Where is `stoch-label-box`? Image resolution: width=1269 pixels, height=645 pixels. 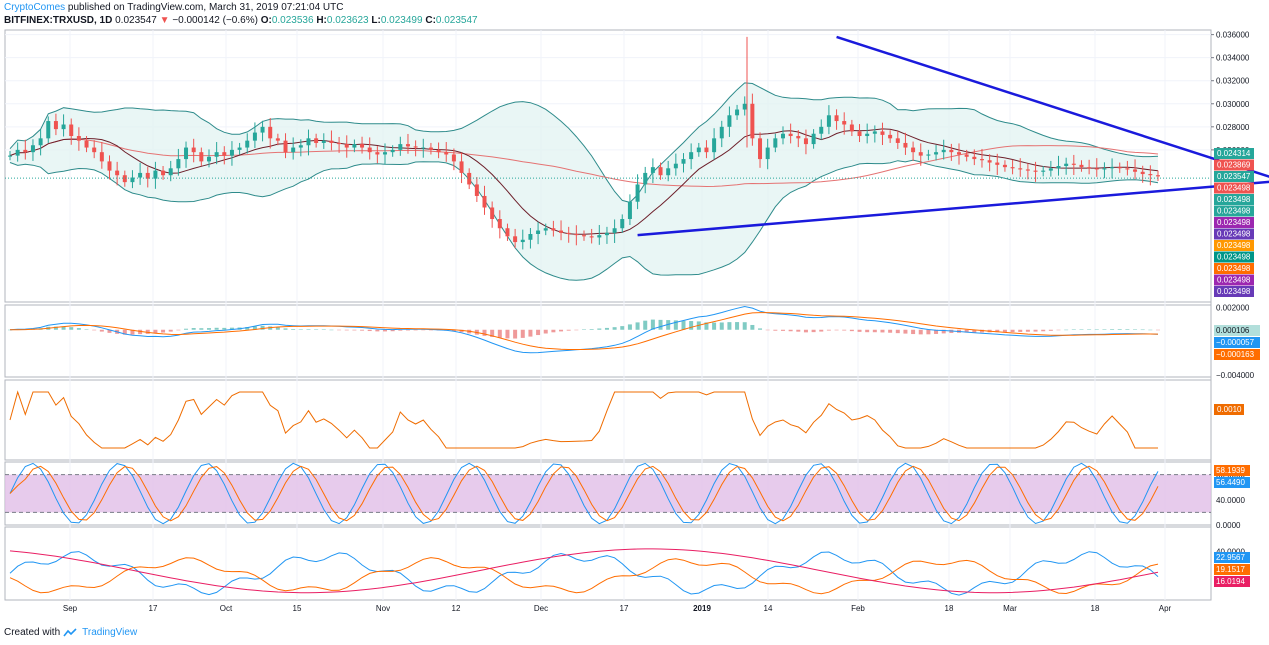 stoch-label-box is located at coordinates (1232, 470).